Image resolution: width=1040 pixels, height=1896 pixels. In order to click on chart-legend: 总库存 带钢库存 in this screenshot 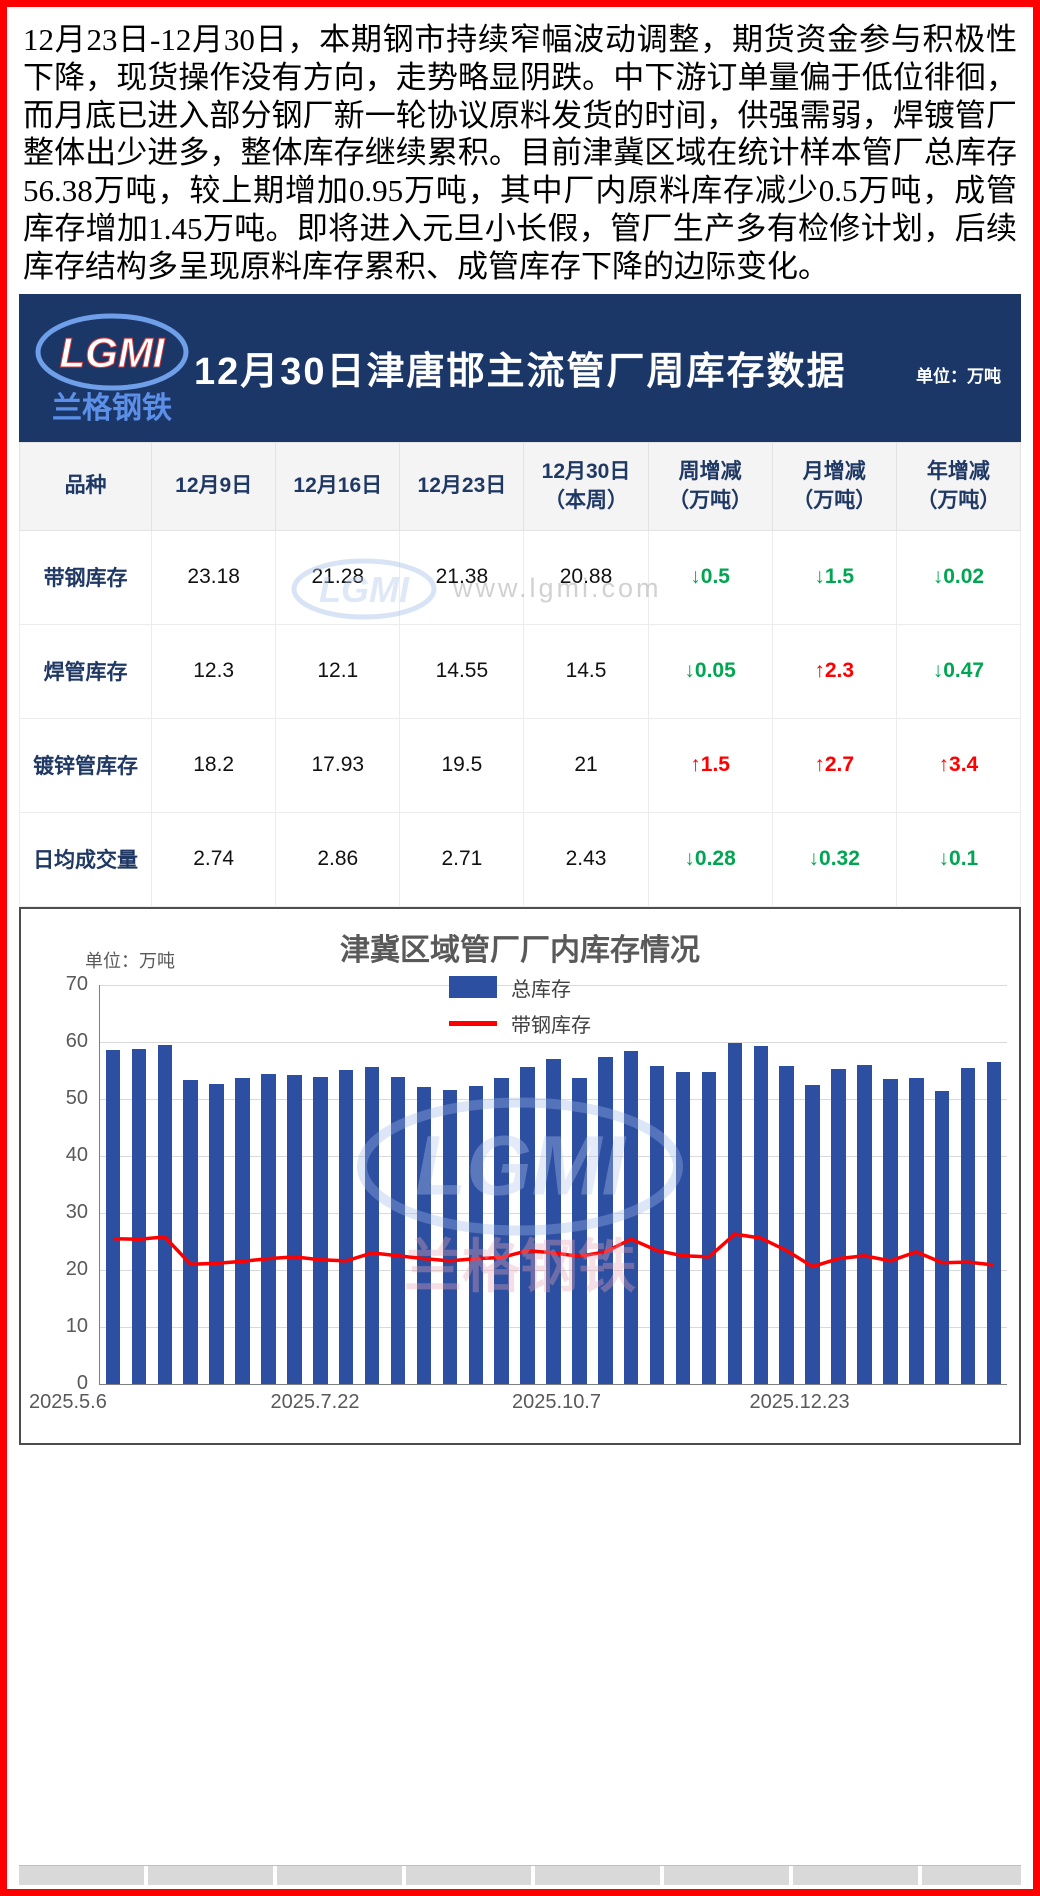, I will do `click(520, 1005)`.